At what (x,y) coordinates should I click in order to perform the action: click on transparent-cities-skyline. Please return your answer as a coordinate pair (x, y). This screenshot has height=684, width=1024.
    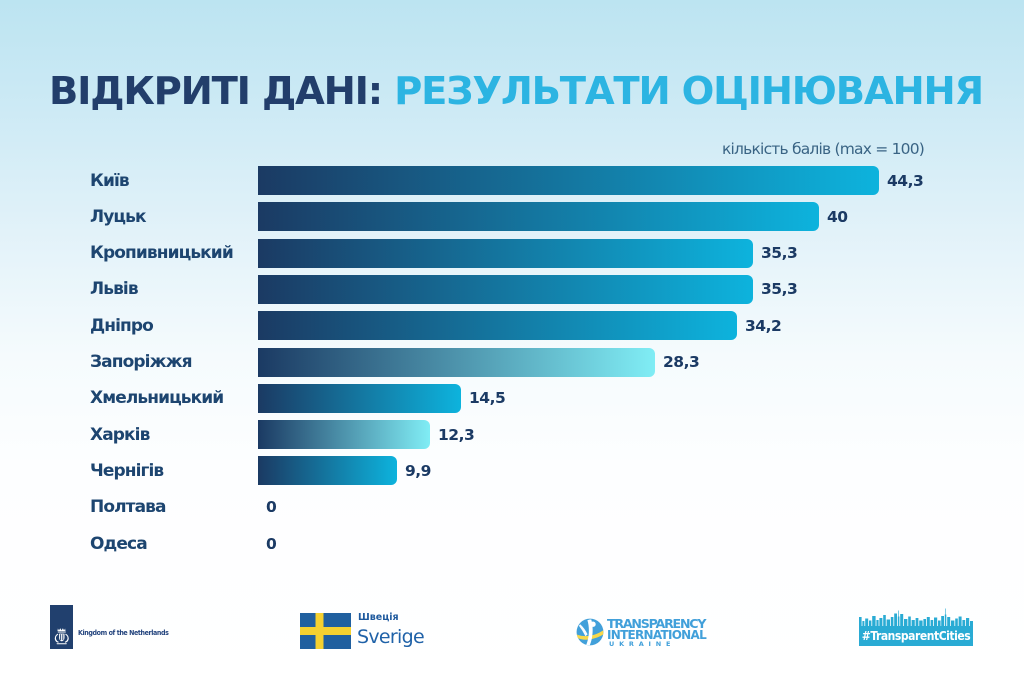
    Looking at the image, I should click on (916, 617).